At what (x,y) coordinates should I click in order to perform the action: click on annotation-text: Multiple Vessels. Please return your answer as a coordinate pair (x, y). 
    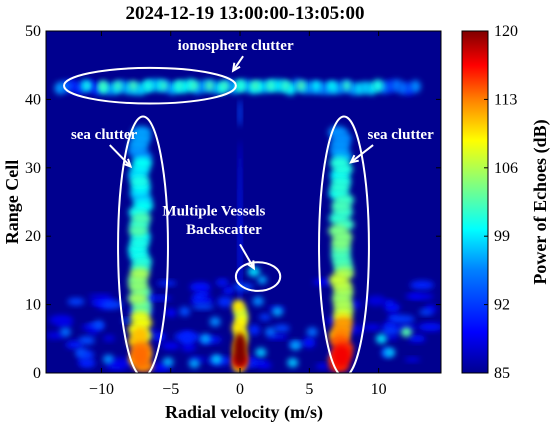
    Looking at the image, I should click on (213, 212).